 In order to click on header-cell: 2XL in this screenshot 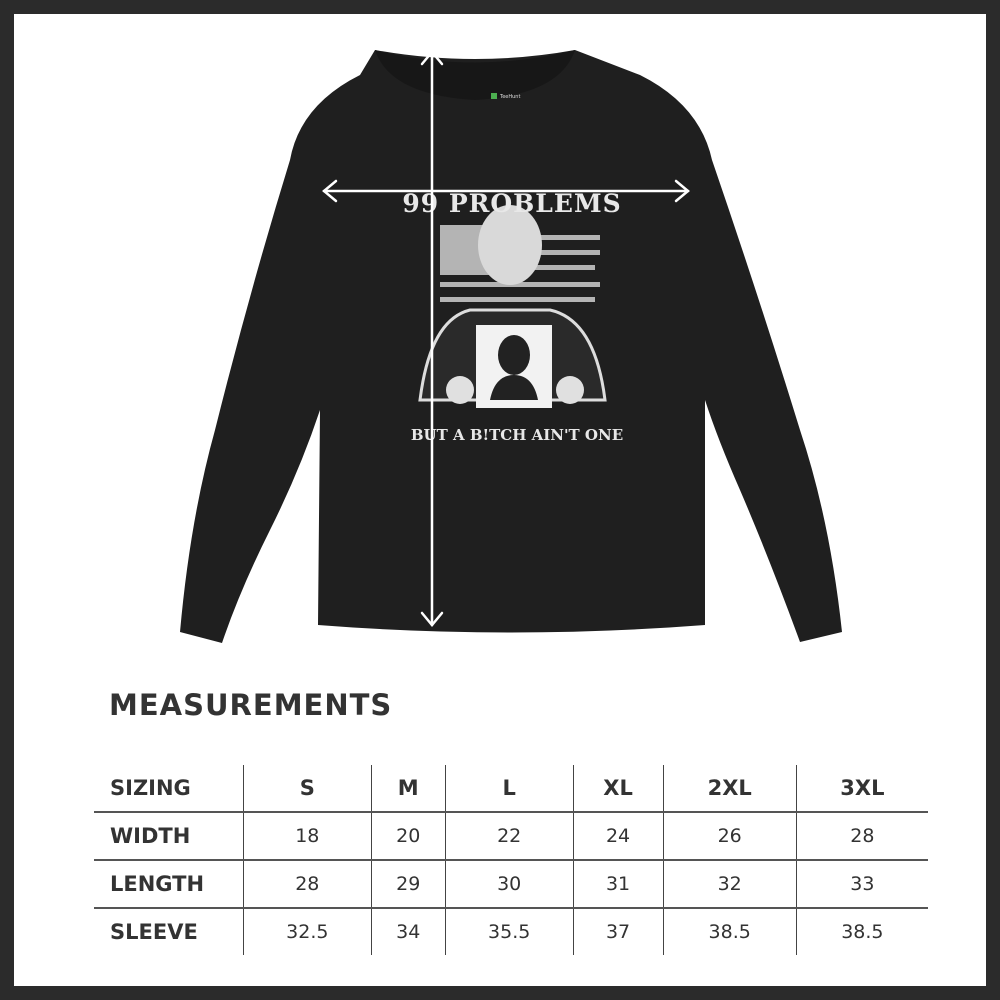, I will do `click(729, 788)`.